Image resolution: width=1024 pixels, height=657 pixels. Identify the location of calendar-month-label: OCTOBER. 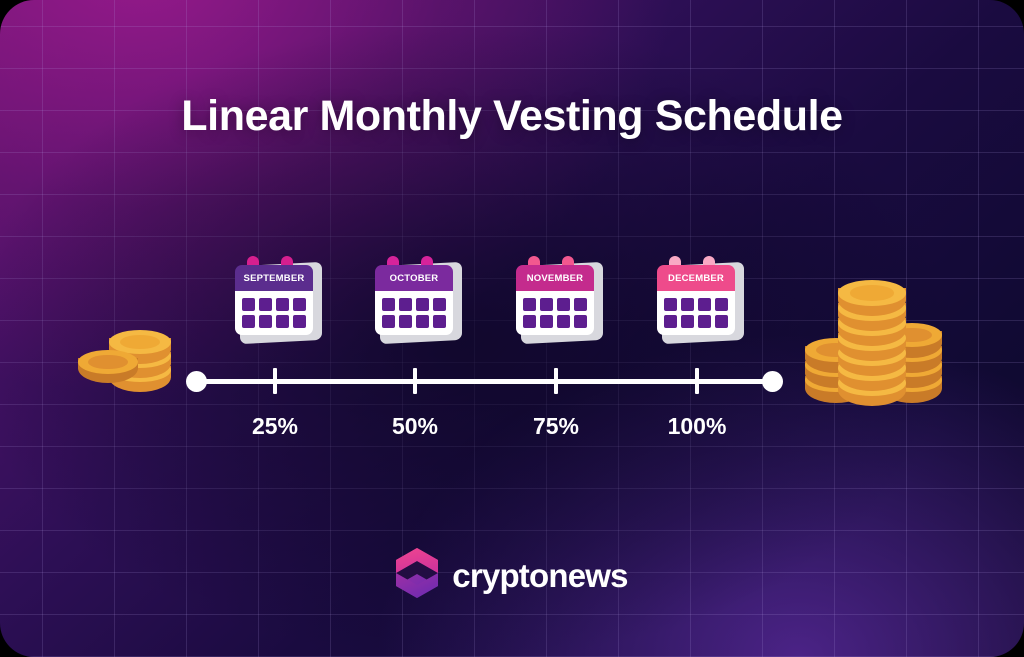
(414, 278).